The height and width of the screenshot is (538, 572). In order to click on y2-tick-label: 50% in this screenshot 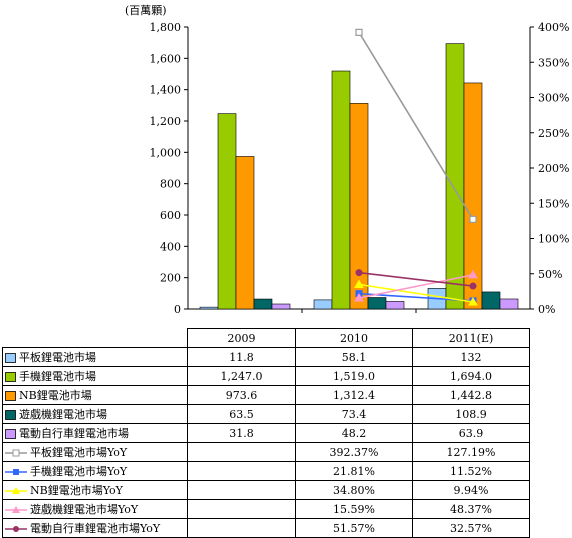, I will do `click(550, 274)`.